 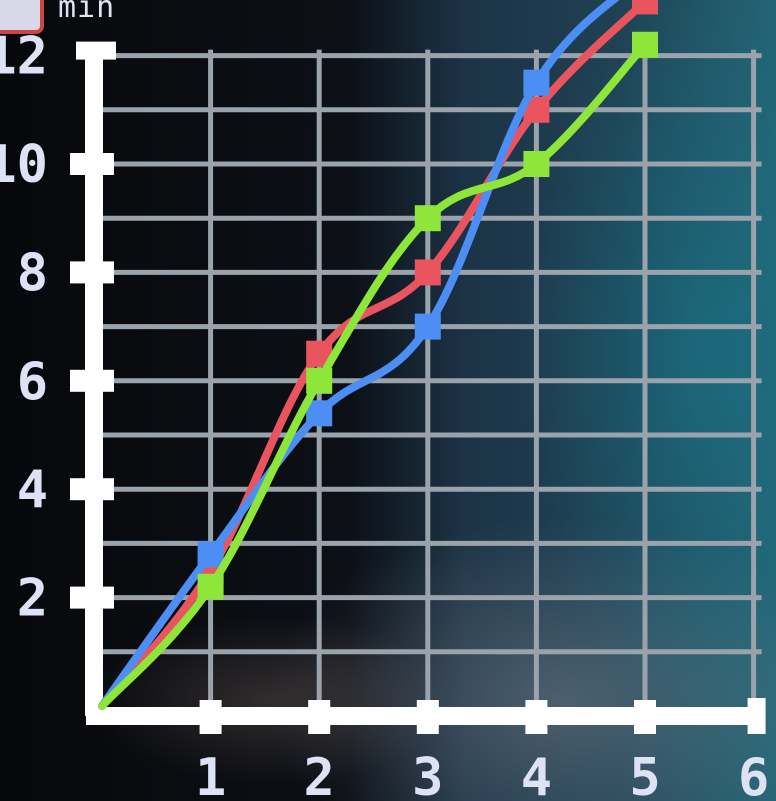 I want to click on x-tick-label: 1, so click(x=210, y=774).